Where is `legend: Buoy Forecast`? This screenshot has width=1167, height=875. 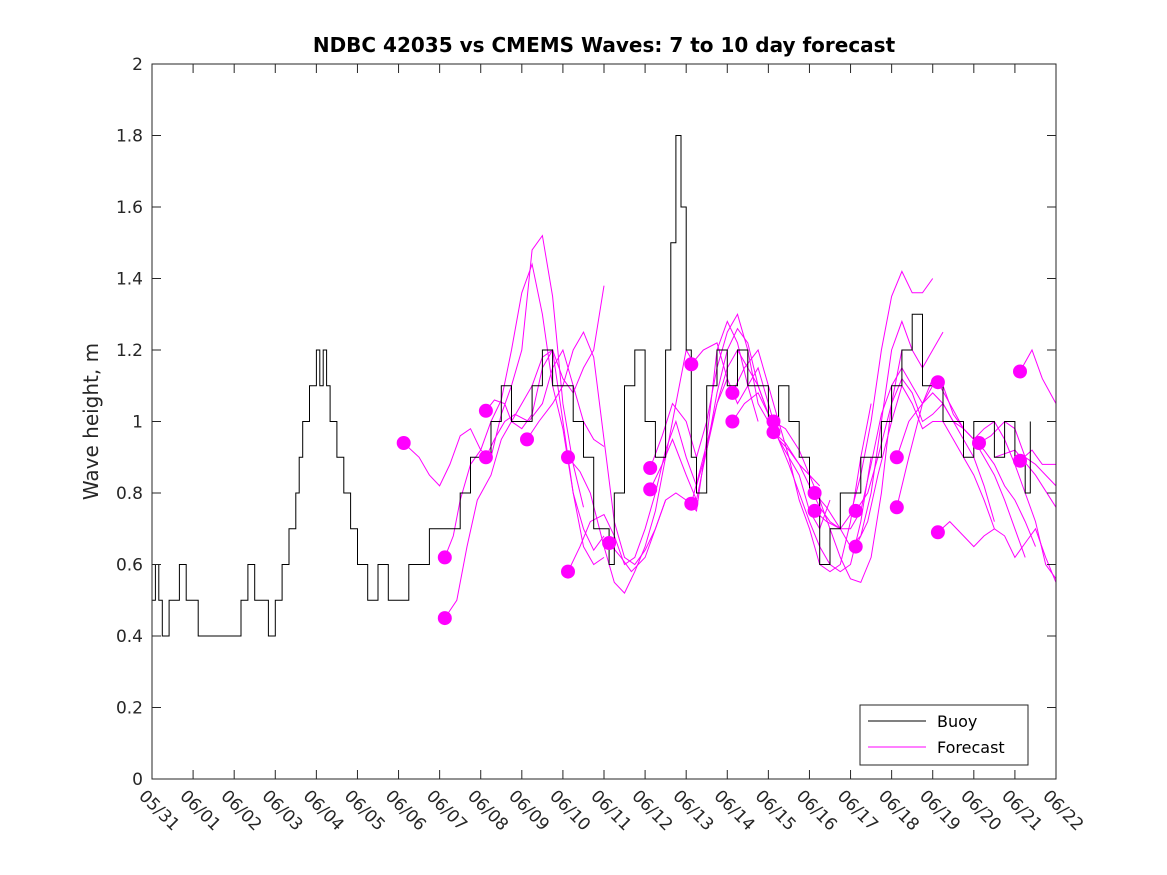 legend: Buoy Forecast is located at coordinates (944, 735).